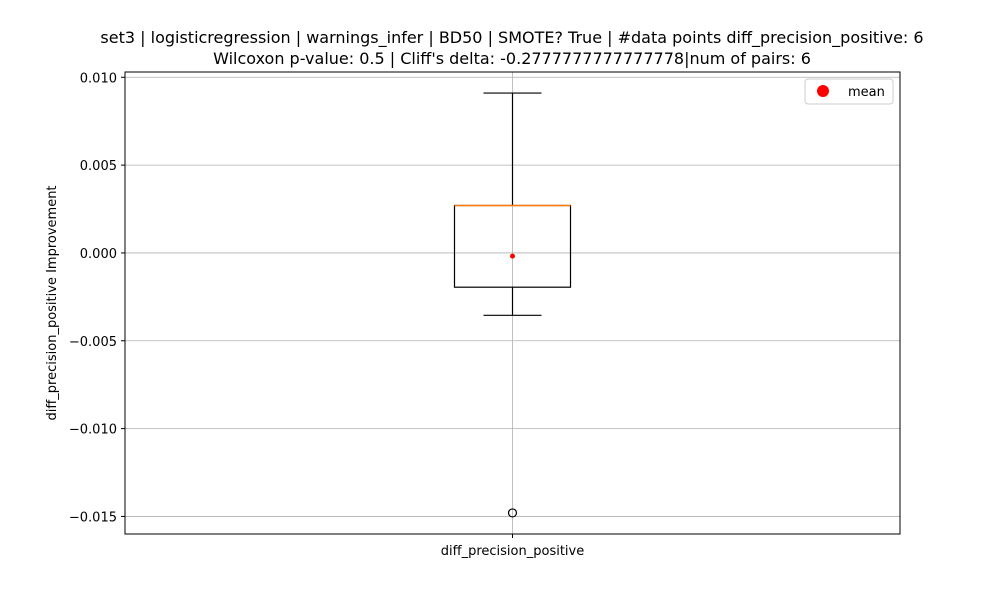 The width and height of the screenshot is (1000, 604). What do you see at coordinates (98, 78) in the screenshot?
I see `y-tick-label: 0.010` at bounding box center [98, 78].